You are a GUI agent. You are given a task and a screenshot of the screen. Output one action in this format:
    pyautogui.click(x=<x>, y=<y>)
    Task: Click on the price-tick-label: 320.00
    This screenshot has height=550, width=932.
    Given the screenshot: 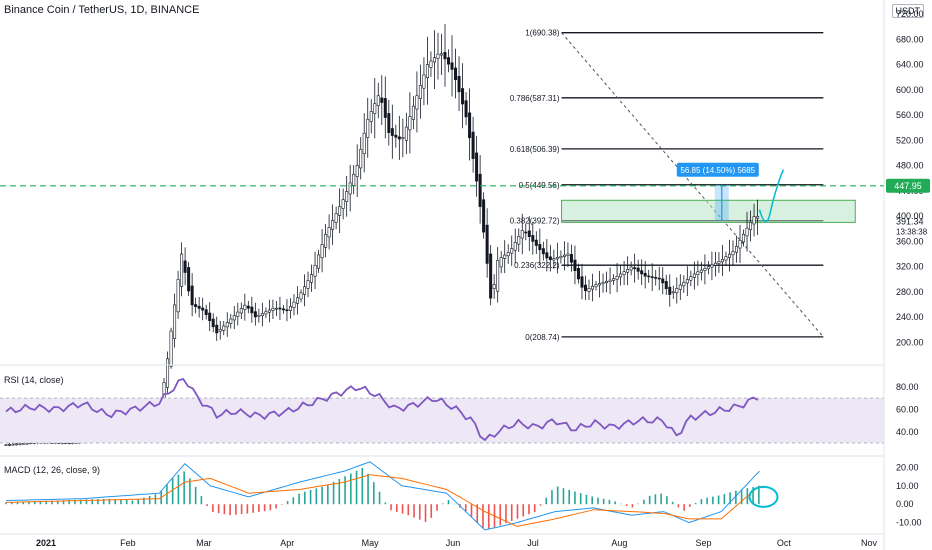 What is the action you would take?
    pyautogui.click(x=910, y=267)
    